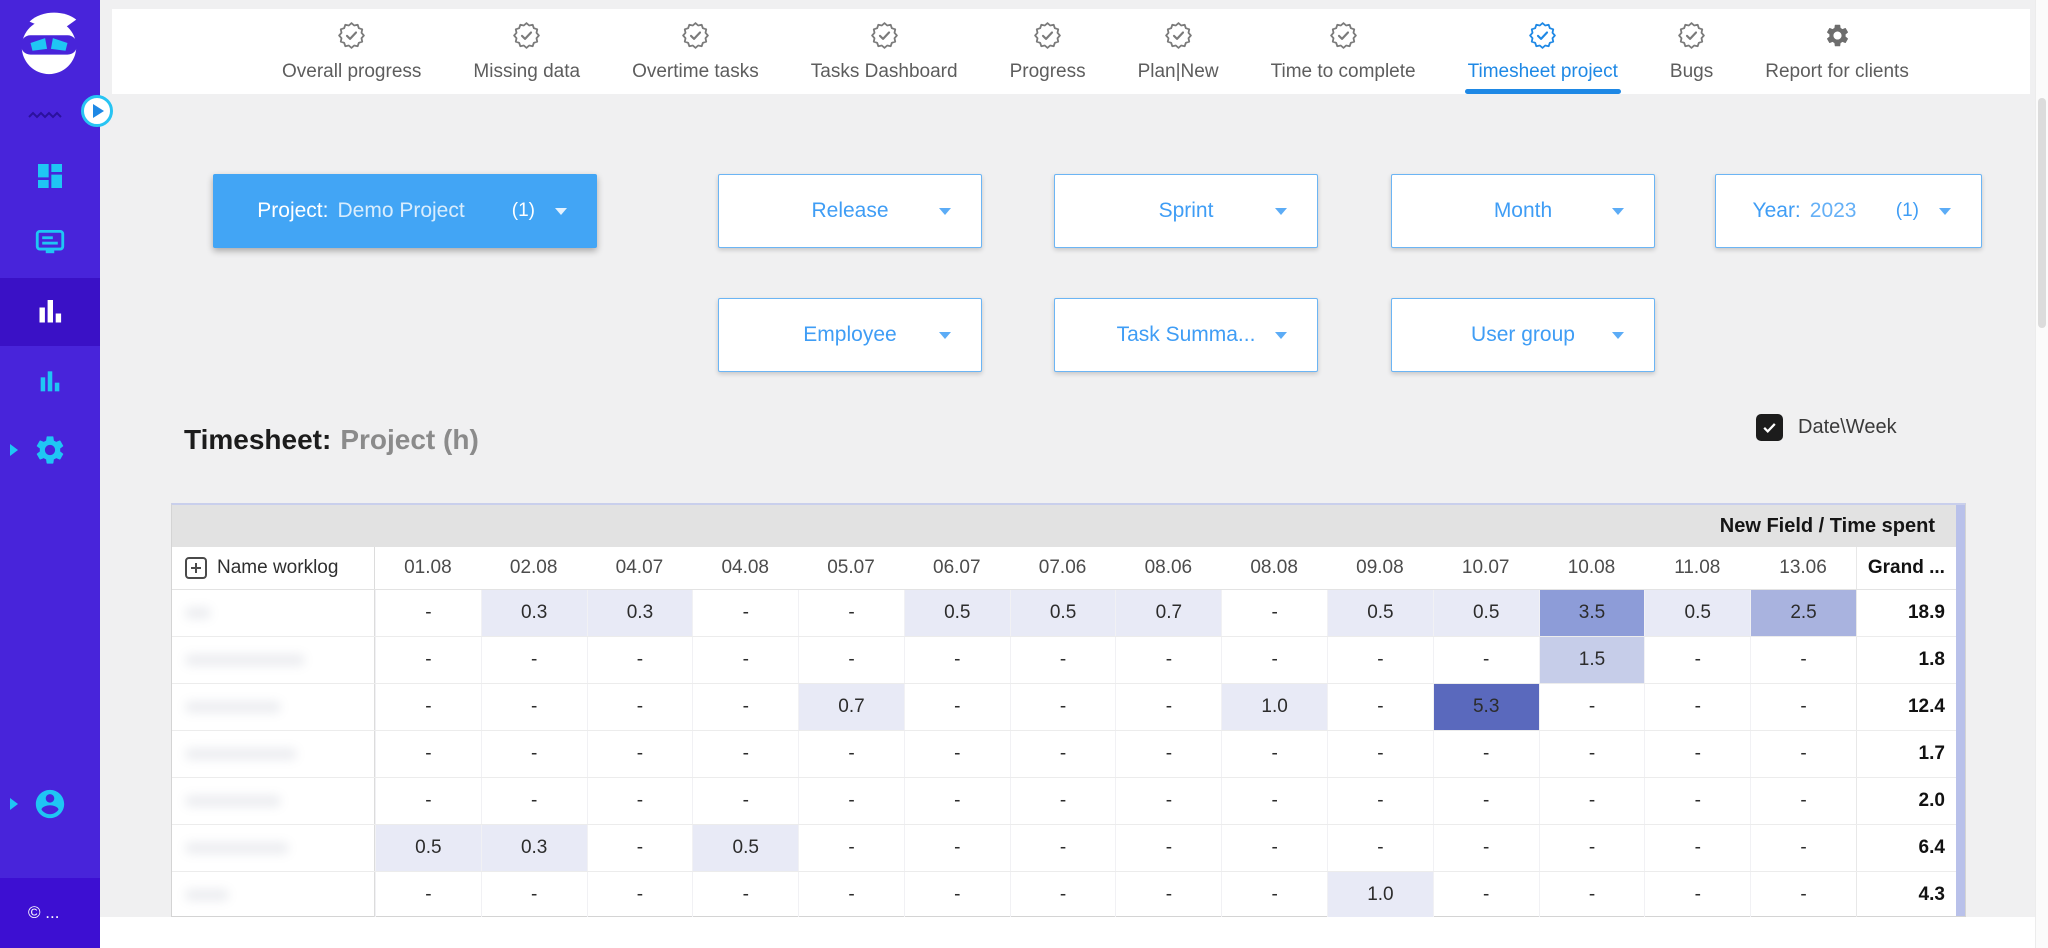  What do you see at coordinates (1803, 613) in the screenshot?
I see `time-cell: 2.5` at bounding box center [1803, 613].